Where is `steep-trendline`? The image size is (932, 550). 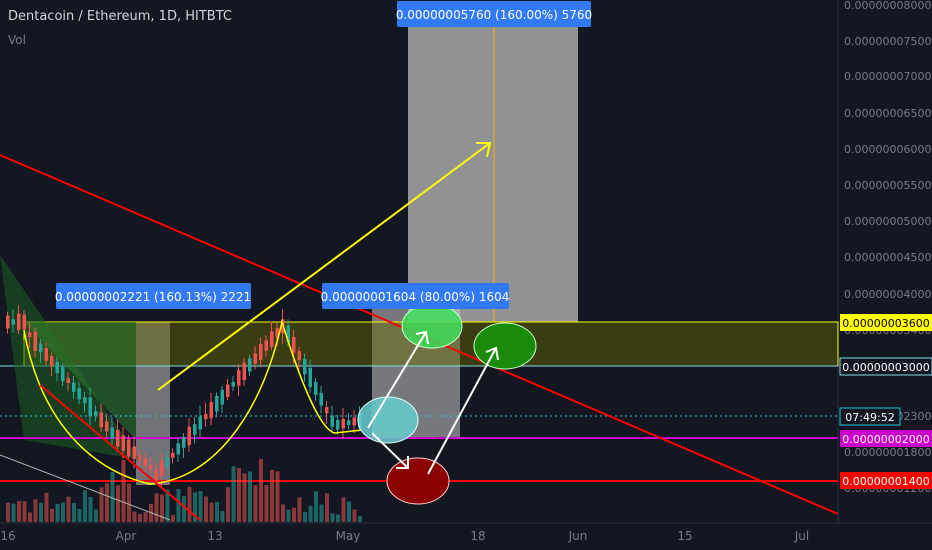
steep-trendline is located at coordinates (120, 452).